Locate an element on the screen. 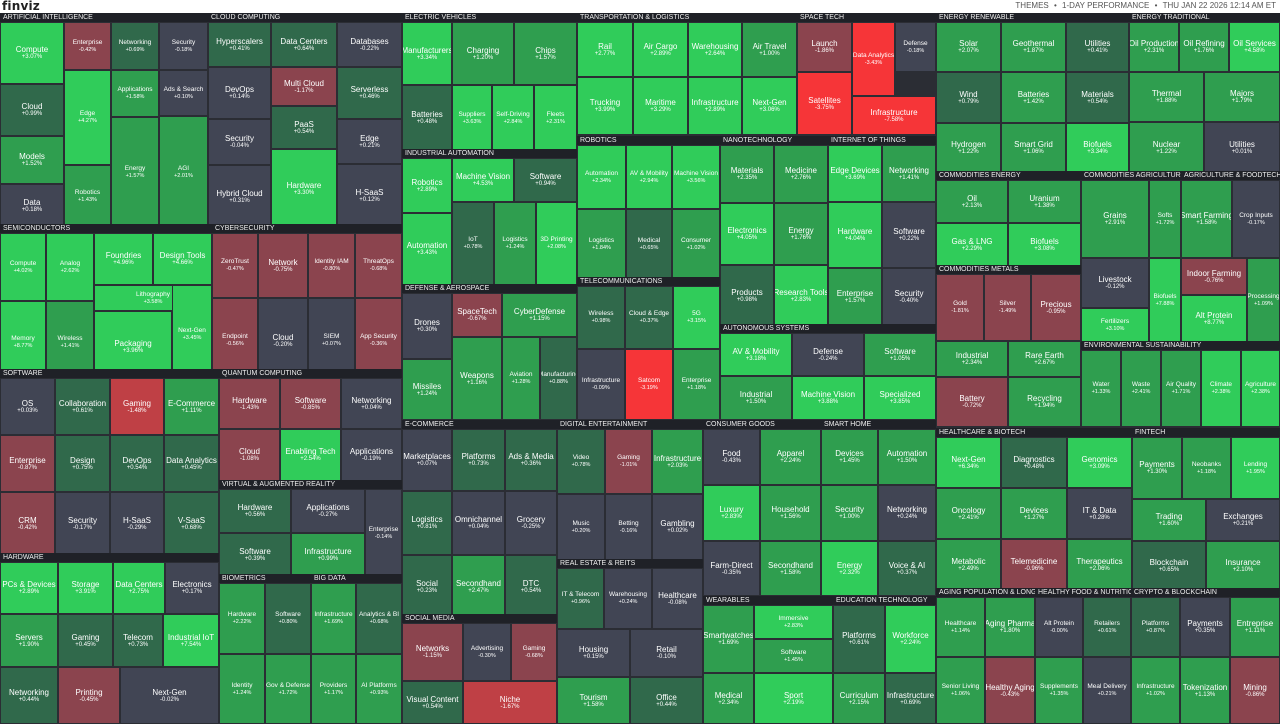 This screenshot has width=1280, height=724. tile-security: Security -0.40% is located at coordinates (909, 297).